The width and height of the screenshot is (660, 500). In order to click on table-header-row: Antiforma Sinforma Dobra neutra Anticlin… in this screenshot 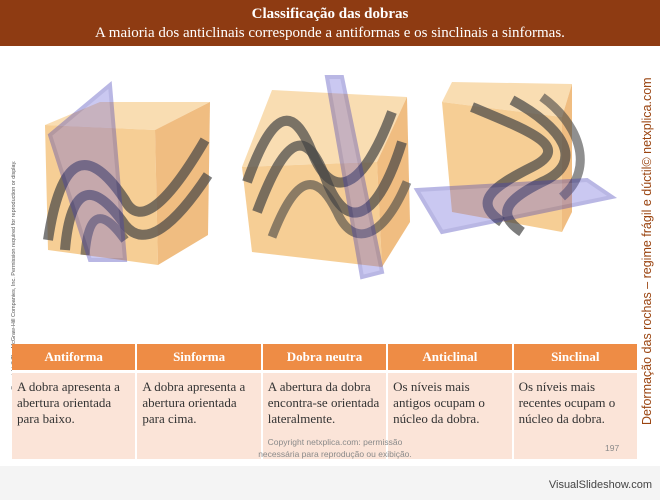, I will do `click(324, 357)`.